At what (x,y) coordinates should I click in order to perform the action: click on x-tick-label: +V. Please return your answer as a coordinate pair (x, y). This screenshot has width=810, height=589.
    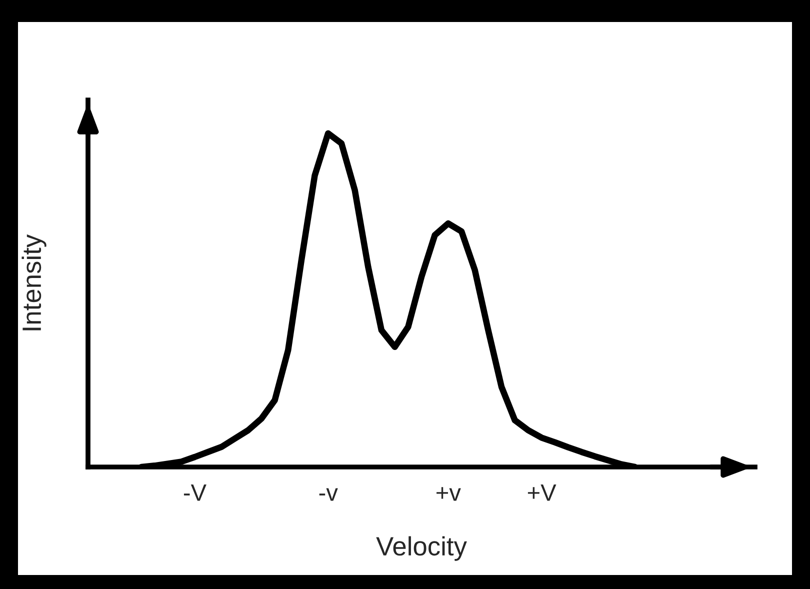
    Looking at the image, I should click on (542, 492).